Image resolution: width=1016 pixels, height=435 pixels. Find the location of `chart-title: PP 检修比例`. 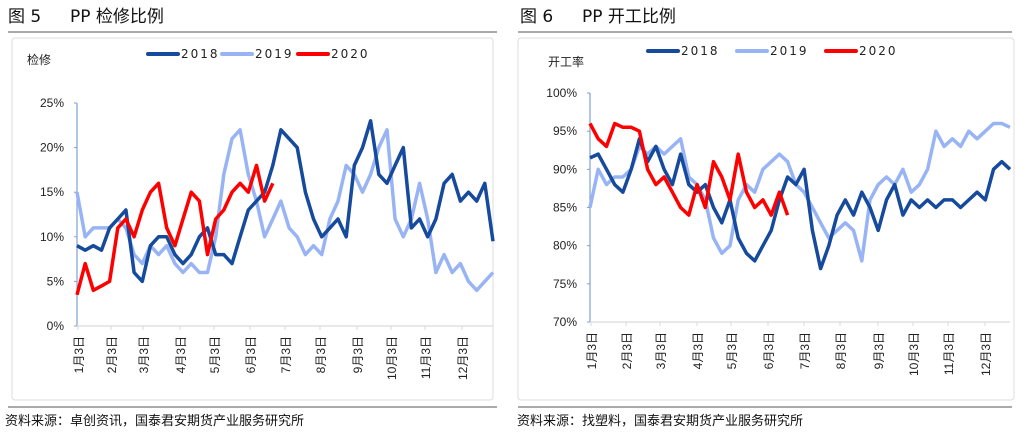

chart-title: PP 检修比例 is located at coordinates (117, 17).